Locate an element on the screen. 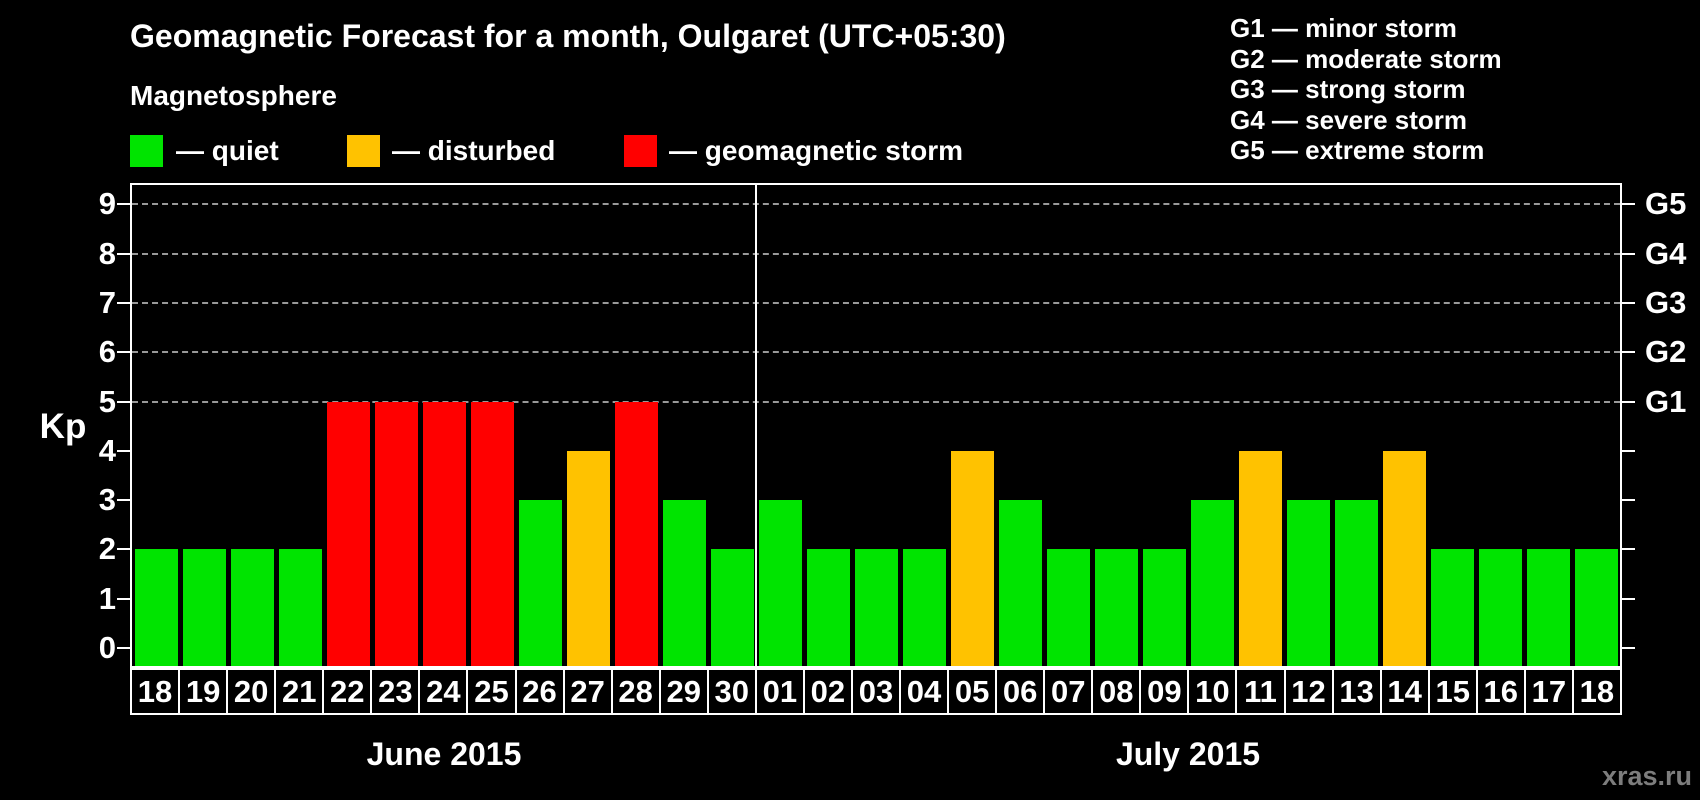 The width and height of the screenshot is (1700, 800). y-tick-label: 8 is located at coordinates (107, 253).